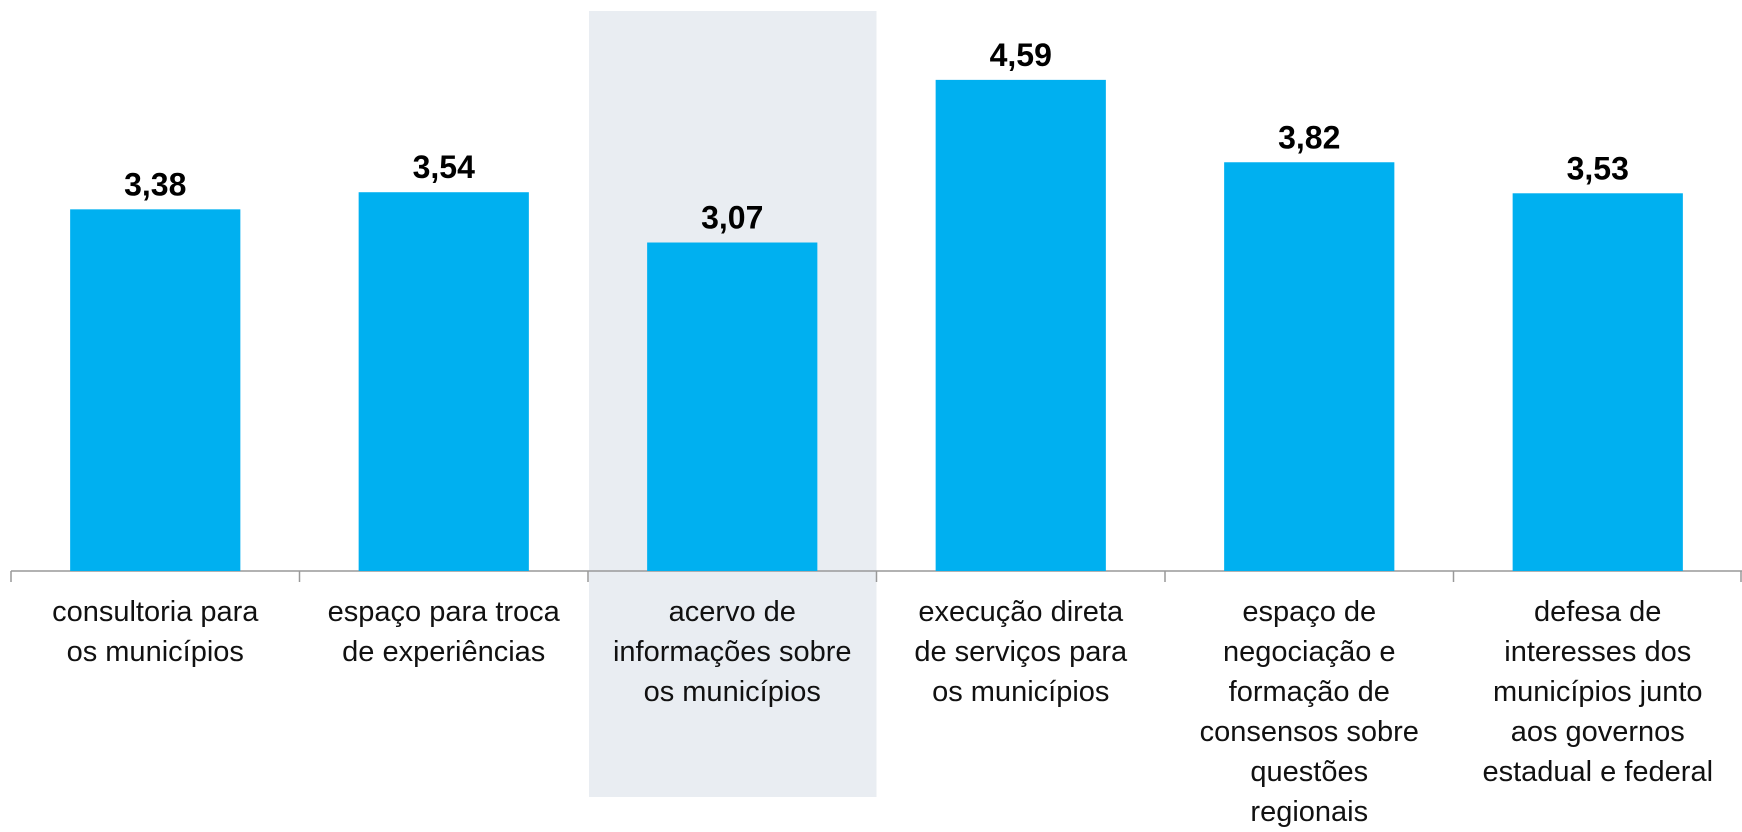  I want to click on x-tick-label: espaço para troca de experiências, so click(444, 632).